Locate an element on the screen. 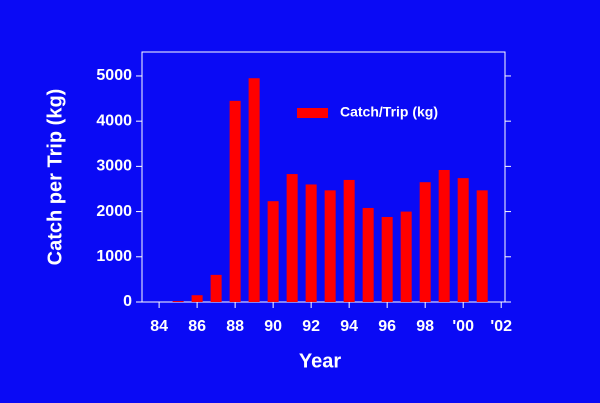 Image resolution: width=600 pixels, height=403 pixels. y-tick-label: 4000 is located at coordinates (114, 120).